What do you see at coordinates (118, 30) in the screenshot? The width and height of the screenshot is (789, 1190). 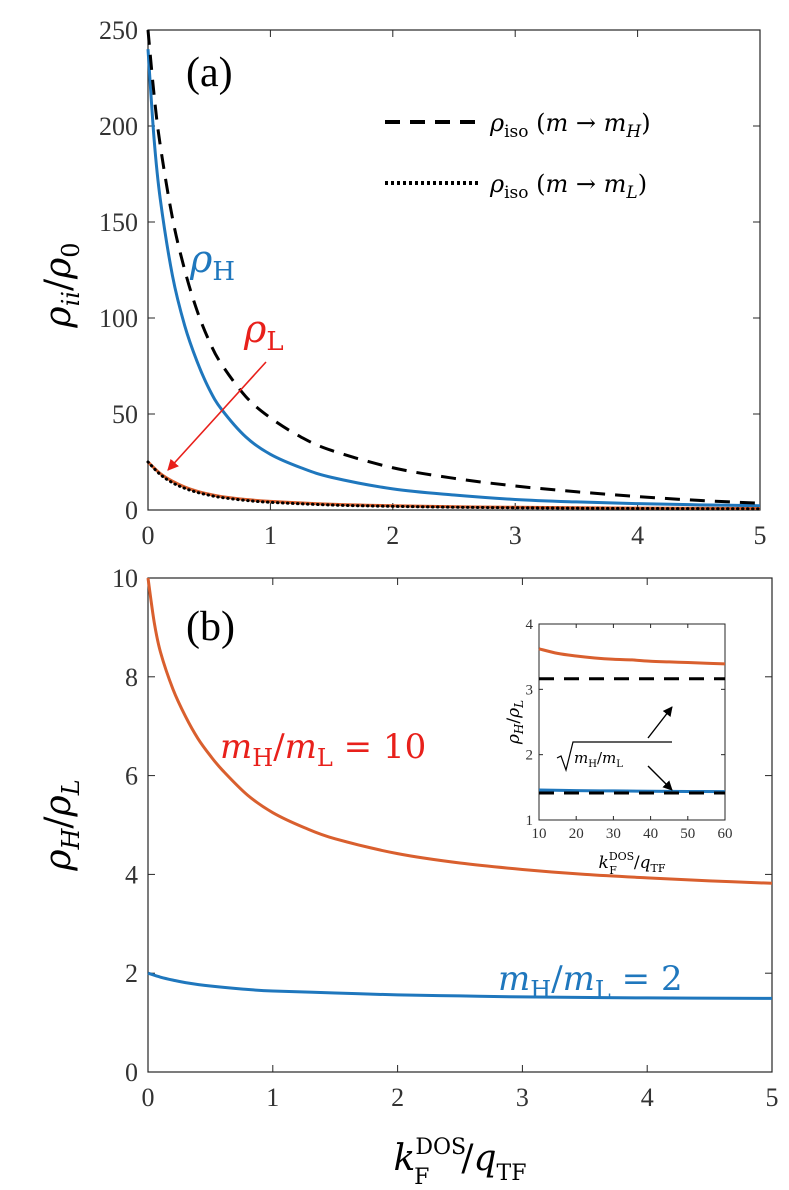 I see `panel-a-y-tick-label: 250` at bounding box center [118, 30].